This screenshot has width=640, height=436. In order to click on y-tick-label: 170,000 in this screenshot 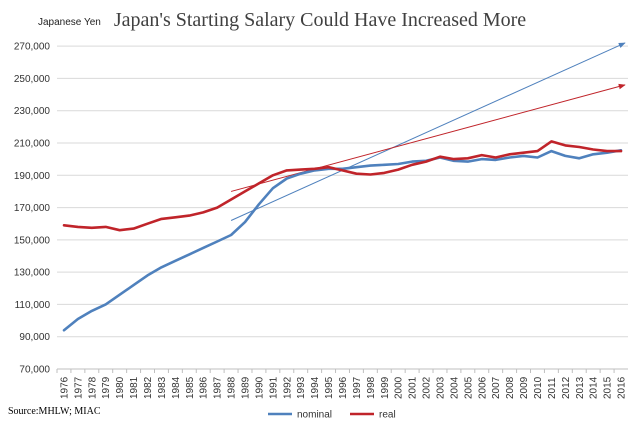, I will do `click(32, 208)`.